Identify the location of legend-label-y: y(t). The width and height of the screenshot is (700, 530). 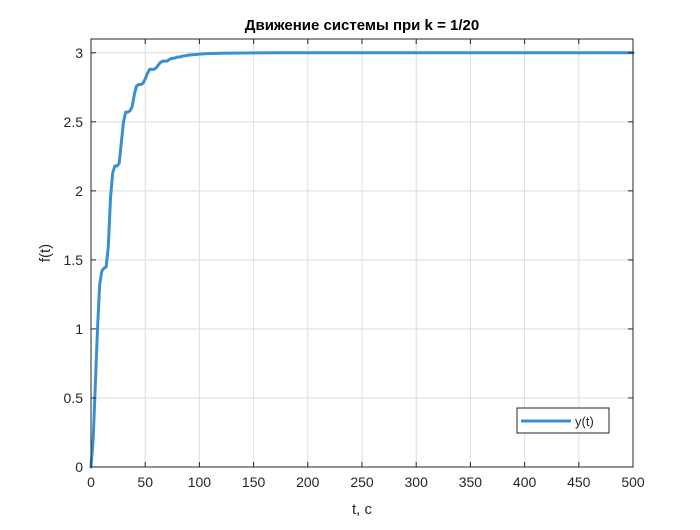
(584, 421).